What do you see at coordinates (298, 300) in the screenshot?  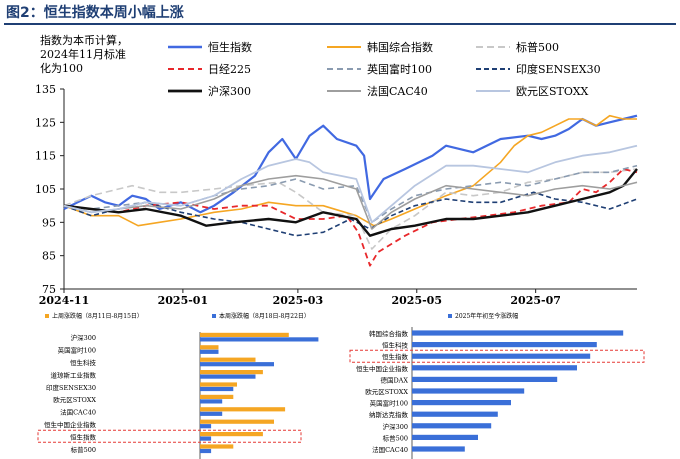 I see `x-tick-label: 2025-03` at bounding box center [298, 300].